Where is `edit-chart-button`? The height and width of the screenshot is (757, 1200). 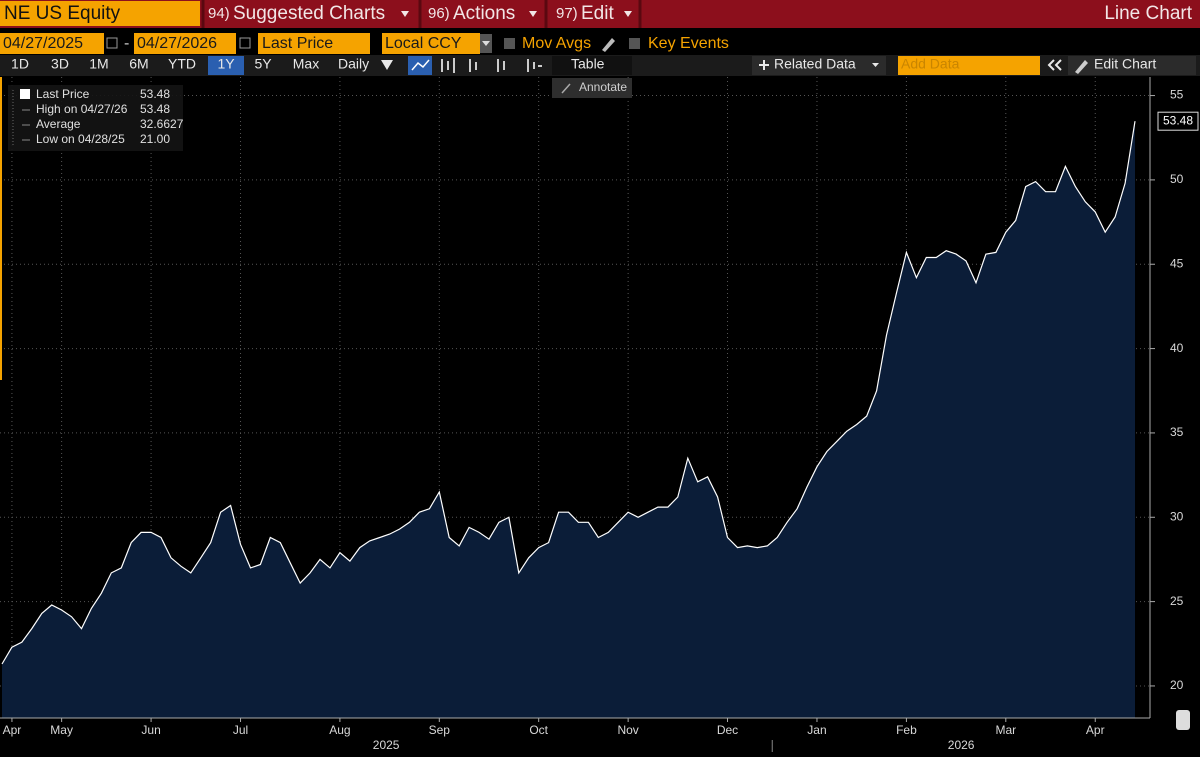 edit-chart-button is located at coordinates (1132, 65).